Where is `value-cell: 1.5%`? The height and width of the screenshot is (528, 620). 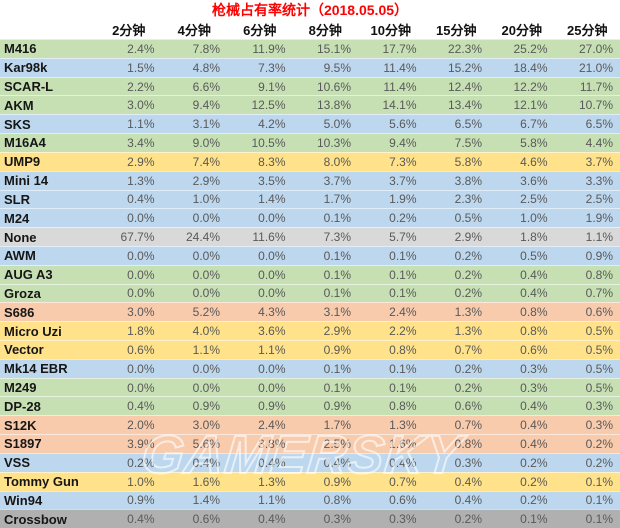 value-cell: 1.5% is located at coordinates (141, 67).